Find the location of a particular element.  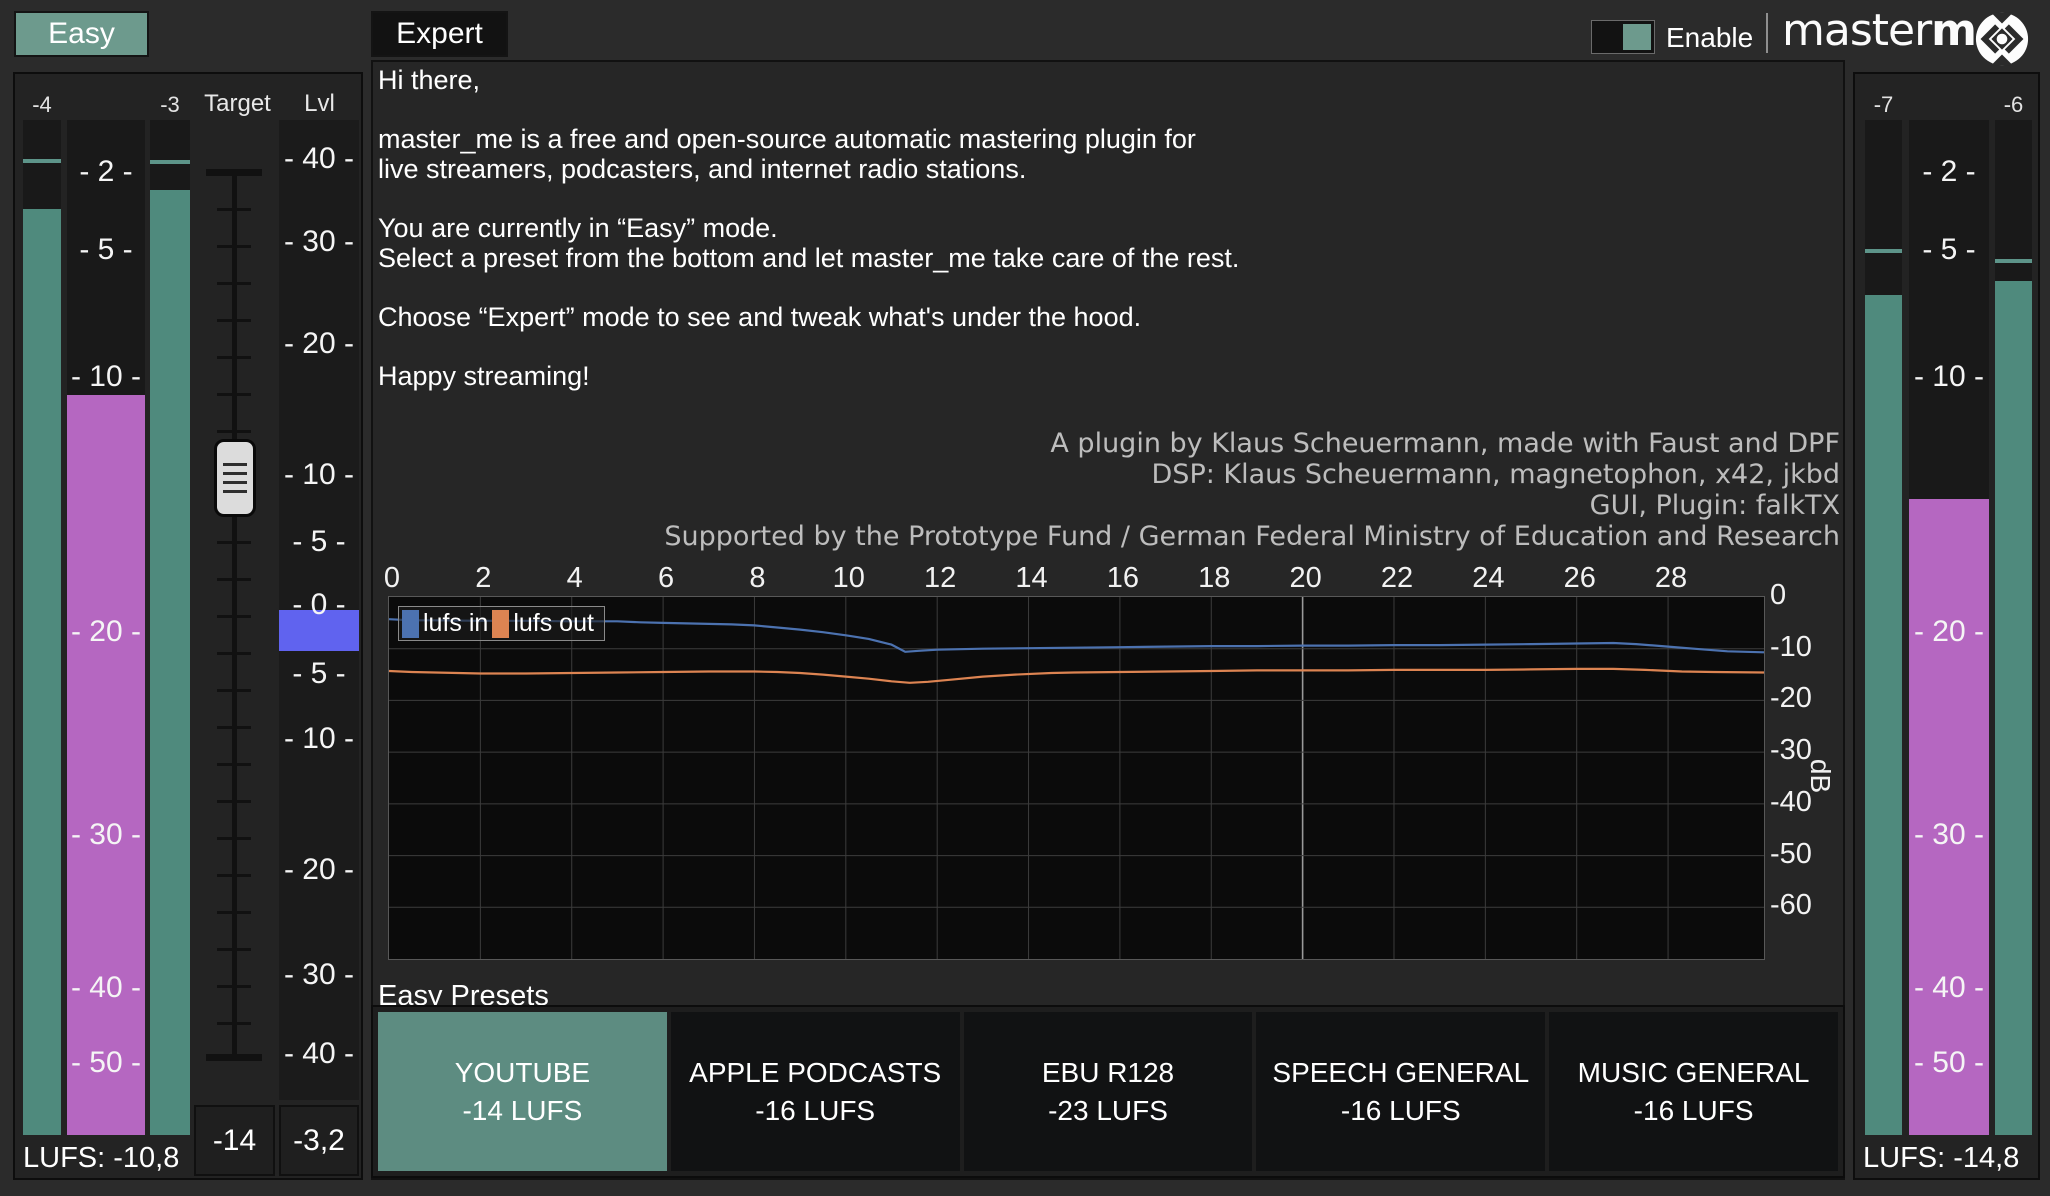

lvl-gain-scale-label: - 40 - is located at coordinates (319, 158).